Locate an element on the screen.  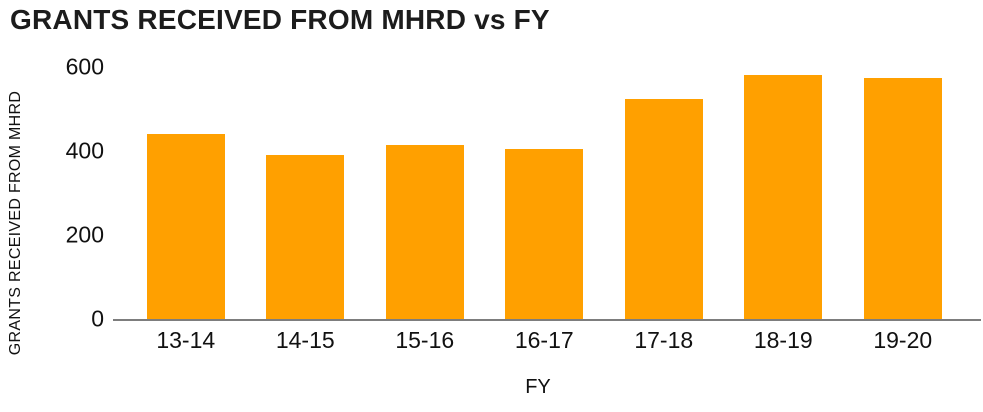
x-tick-label-18-19: 18-19 is located at coordinates (783, 340).